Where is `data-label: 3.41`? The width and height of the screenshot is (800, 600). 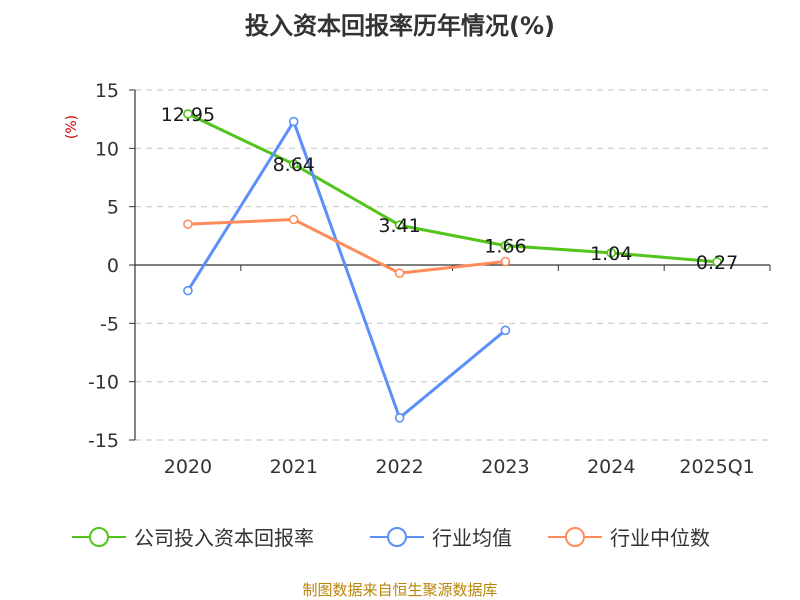 data-label: 3.41 is located at coordinates (399, 226).